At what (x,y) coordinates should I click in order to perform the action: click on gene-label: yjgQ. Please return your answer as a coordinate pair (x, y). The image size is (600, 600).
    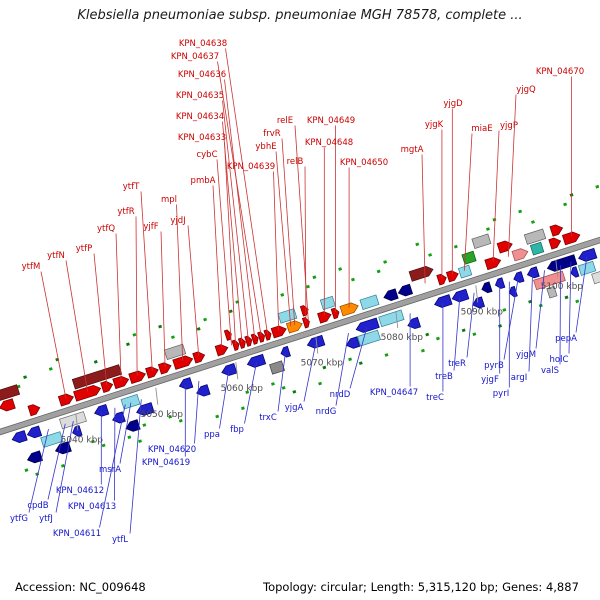
    Looking at the image, I should click on (526, 90).